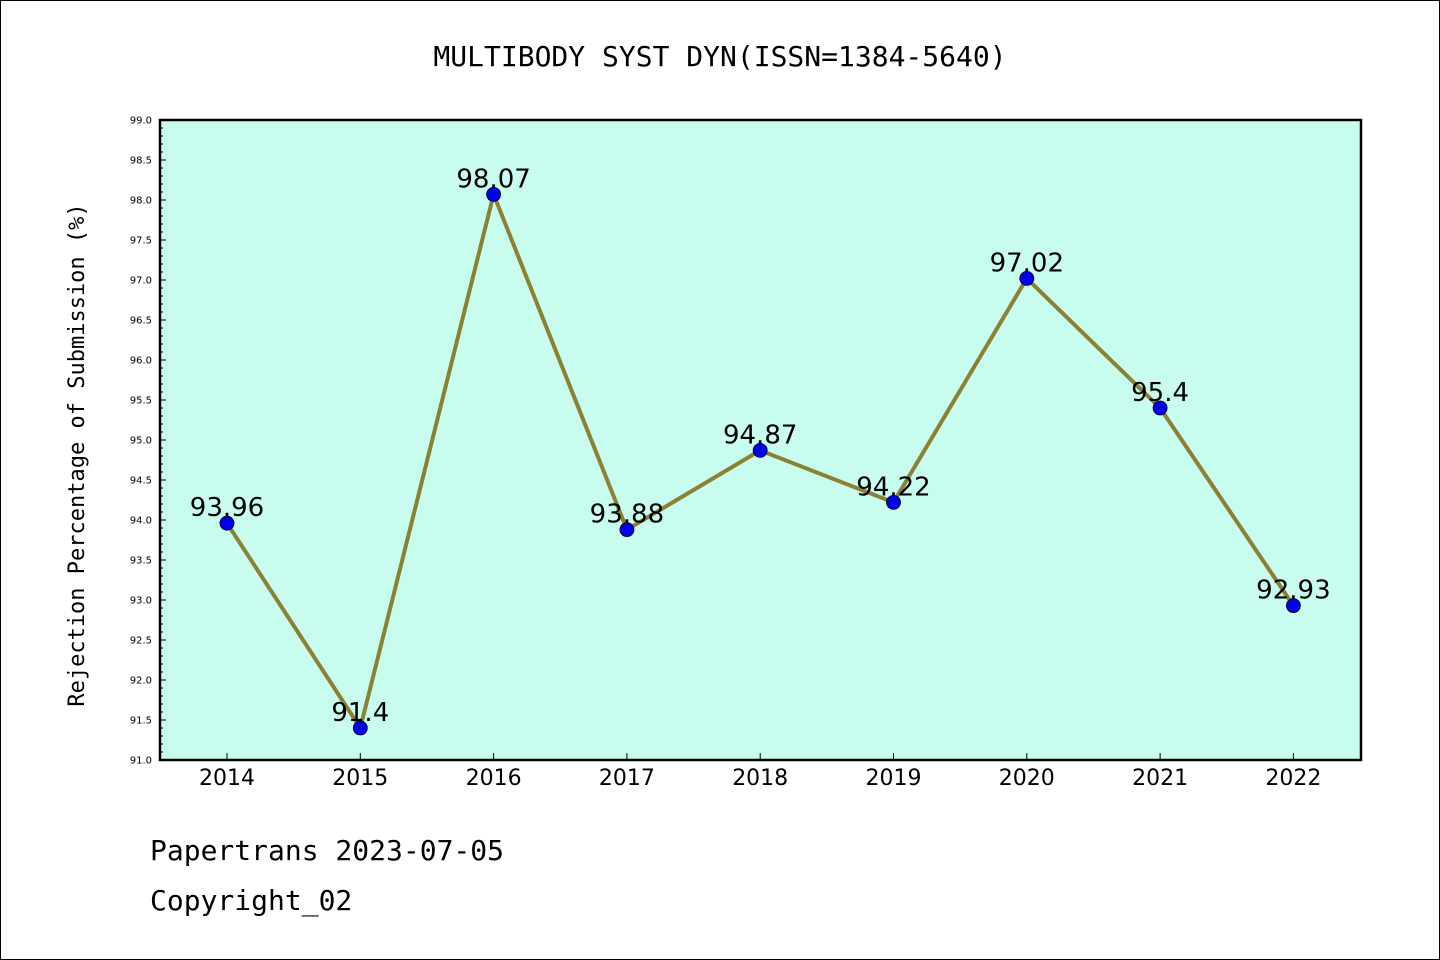 Image resolution: width=1440 pixels, height=960 pixels. Describe the element at coordinates (493, 179) in the screenshot. I see `data-label: 98.07` at that location.